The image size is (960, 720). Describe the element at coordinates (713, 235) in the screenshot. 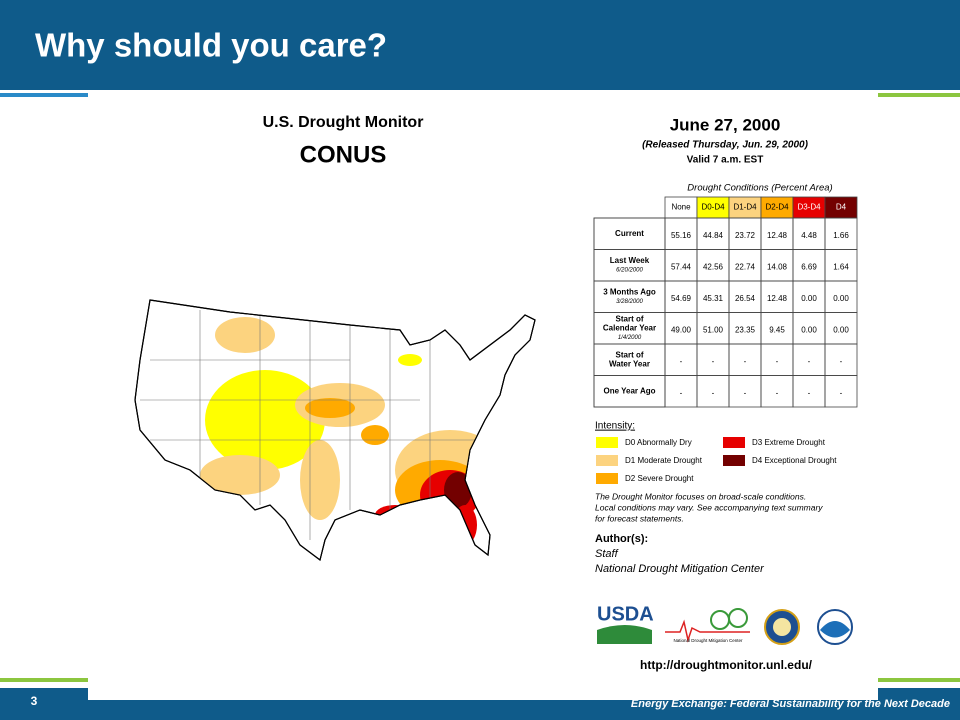

I see `cell-value: 44.84` at that location.